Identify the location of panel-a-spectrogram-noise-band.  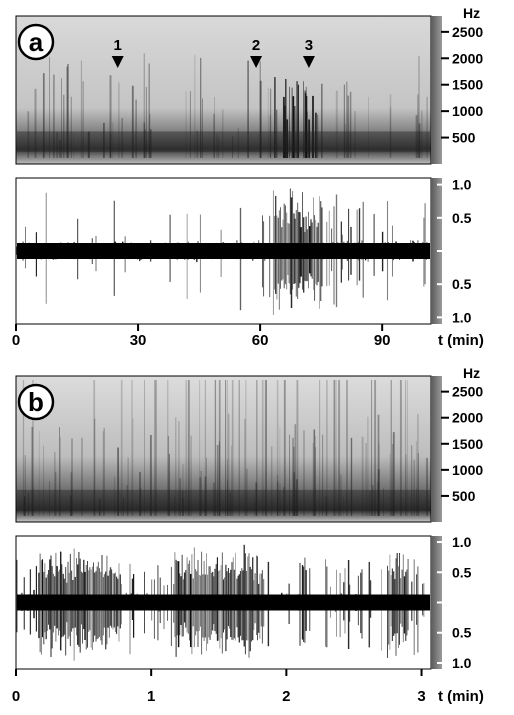
(223, 142).